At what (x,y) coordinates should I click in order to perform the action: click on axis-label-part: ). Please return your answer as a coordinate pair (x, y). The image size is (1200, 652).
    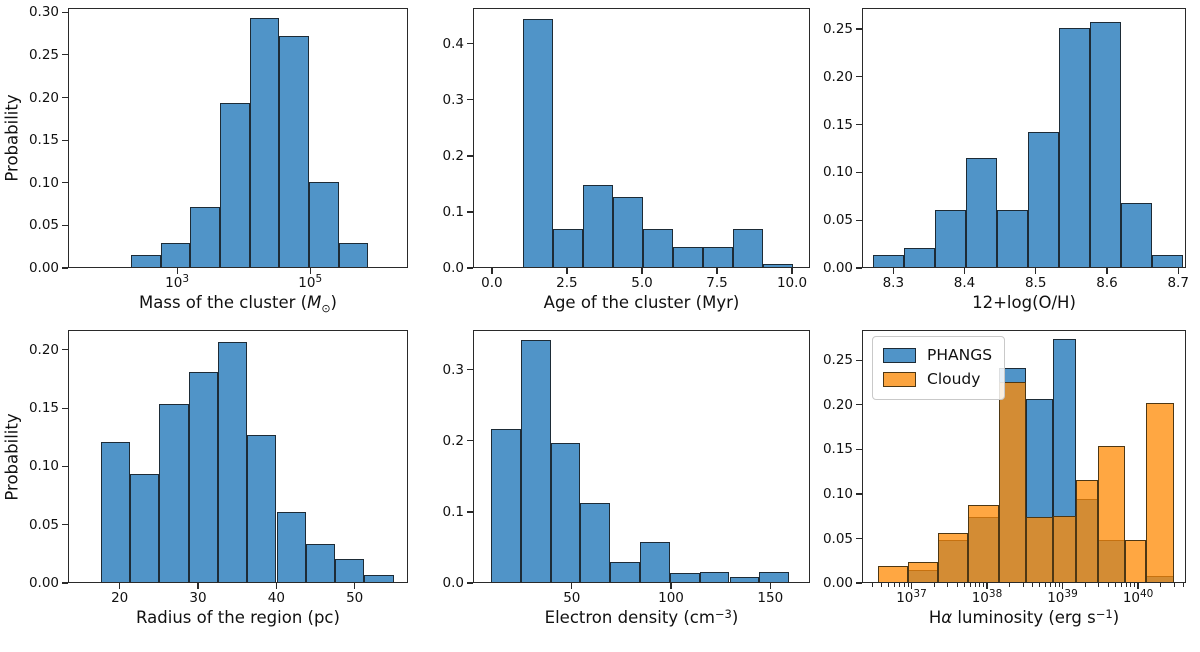
    Looking at the image, I should click on (333, 302).